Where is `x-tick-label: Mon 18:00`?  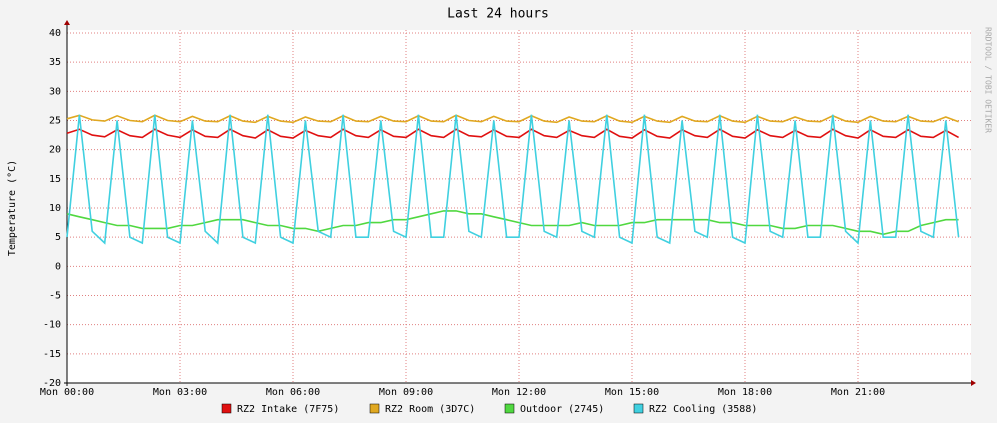
x-tick-label: Mon 18:00 is located at coordinates (745, 392).